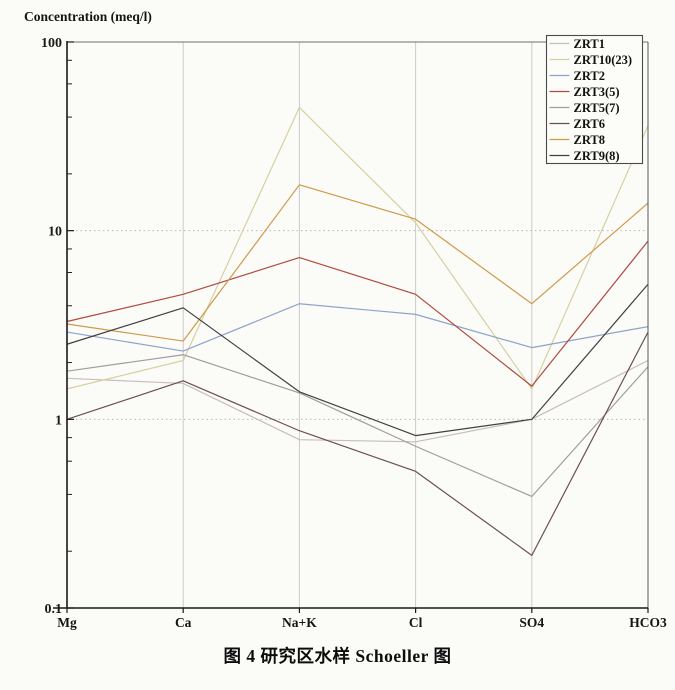  What do you see at coordinates (597, 108) in the screenshot?
I see `legend-label-ZRT5(7): ZRT5(7)` at bounding box center [597, 108].